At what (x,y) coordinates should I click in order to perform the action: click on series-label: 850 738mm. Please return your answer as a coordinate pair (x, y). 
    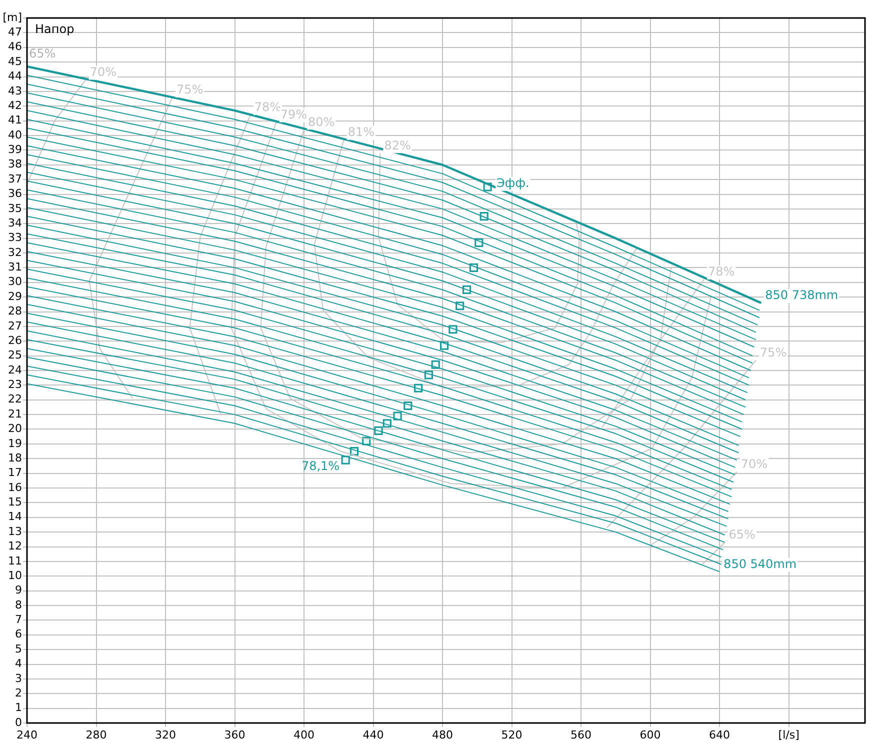
    Looking at the image, I should click on (801, 295).